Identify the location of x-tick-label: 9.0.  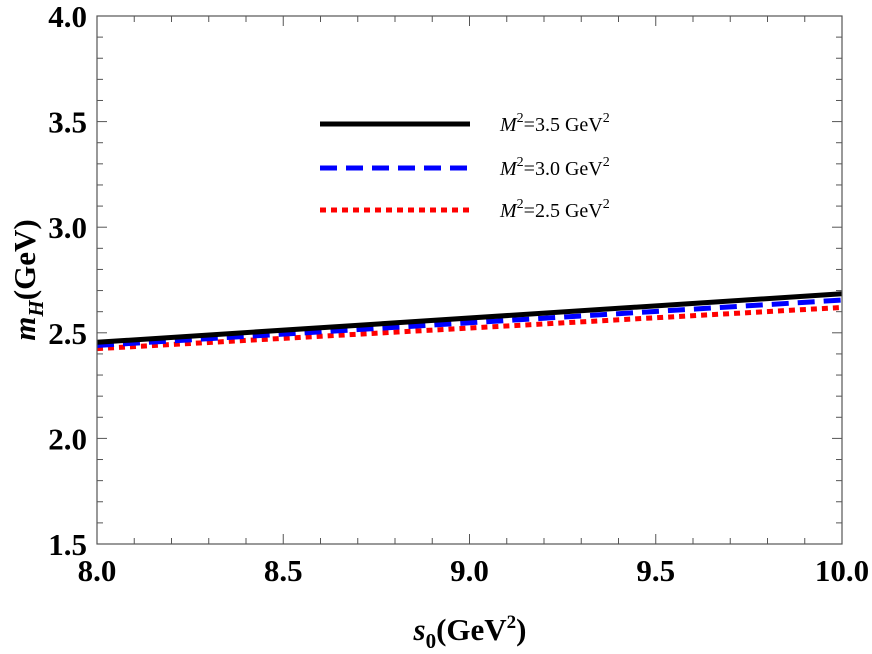
(469, 570).